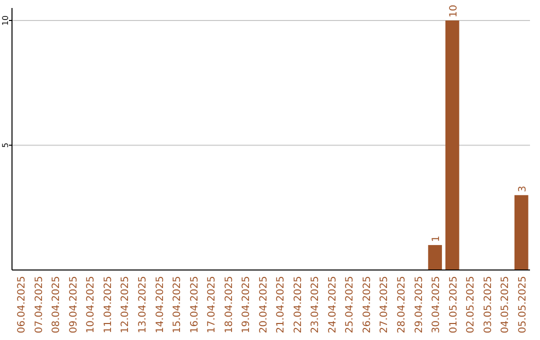 This screenshot has width=540, height=340. I want to click on x-tick-label: 26.04.2025, so click(367, 305).